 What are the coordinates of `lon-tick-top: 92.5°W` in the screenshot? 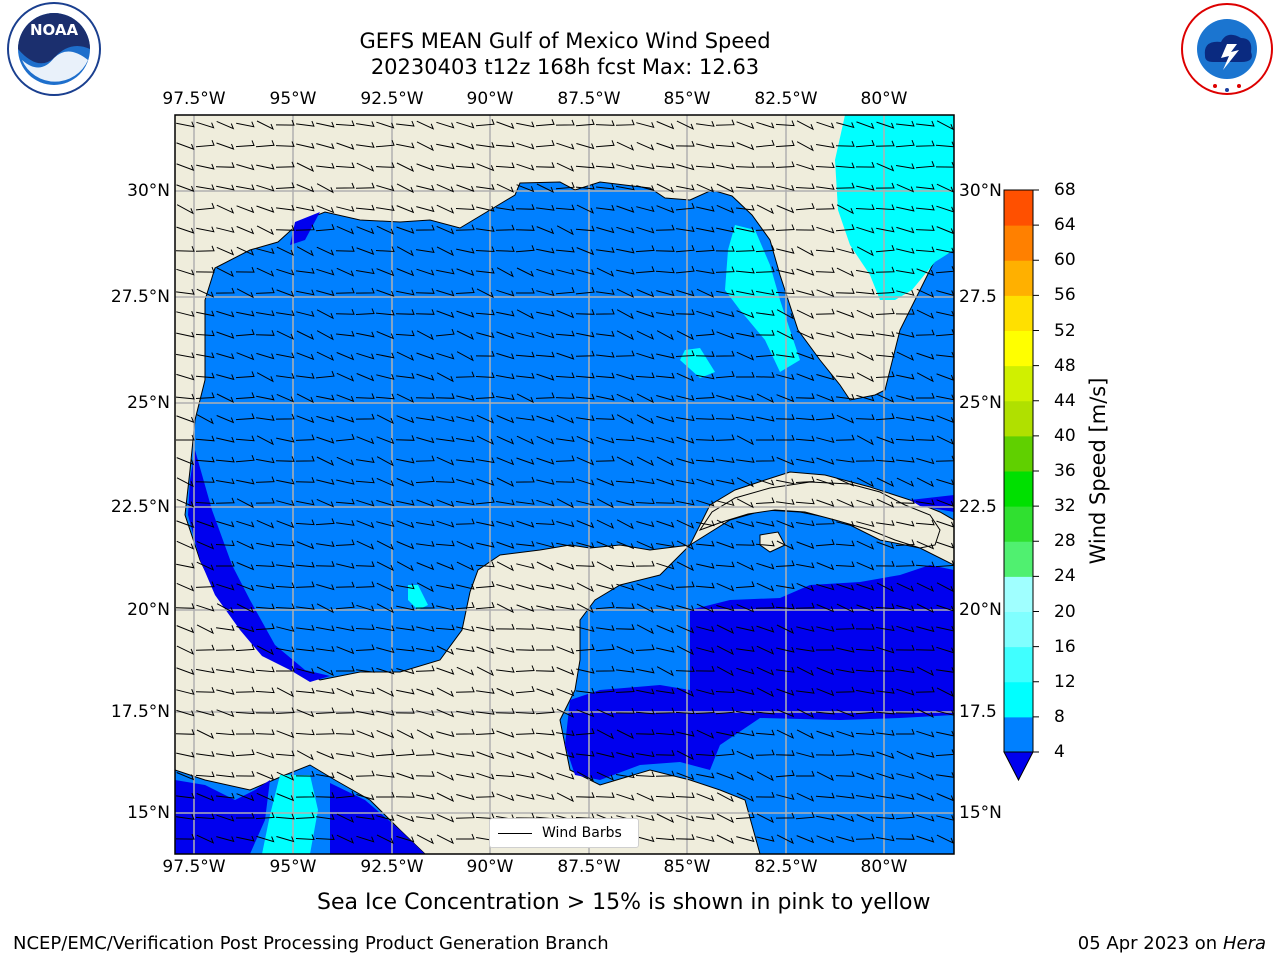 It's located at (392, 99).